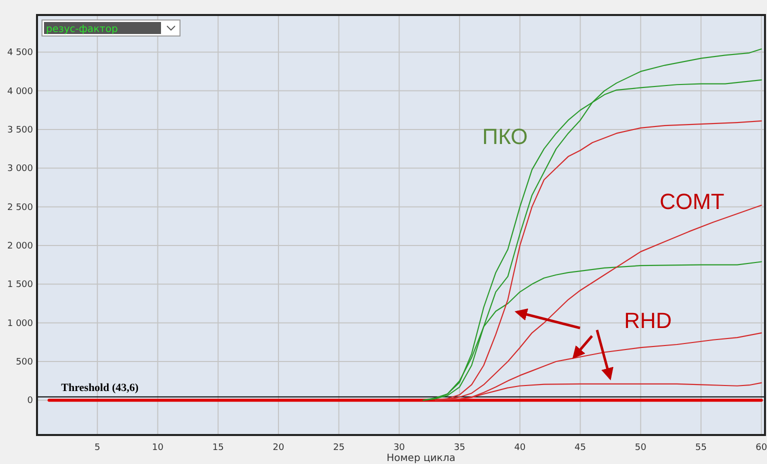 The height and width of the screenshot is (464, 767). Describe the element at coordinates (339, 448) in the screenshot. I see `x-tick-label: 25` at that location.